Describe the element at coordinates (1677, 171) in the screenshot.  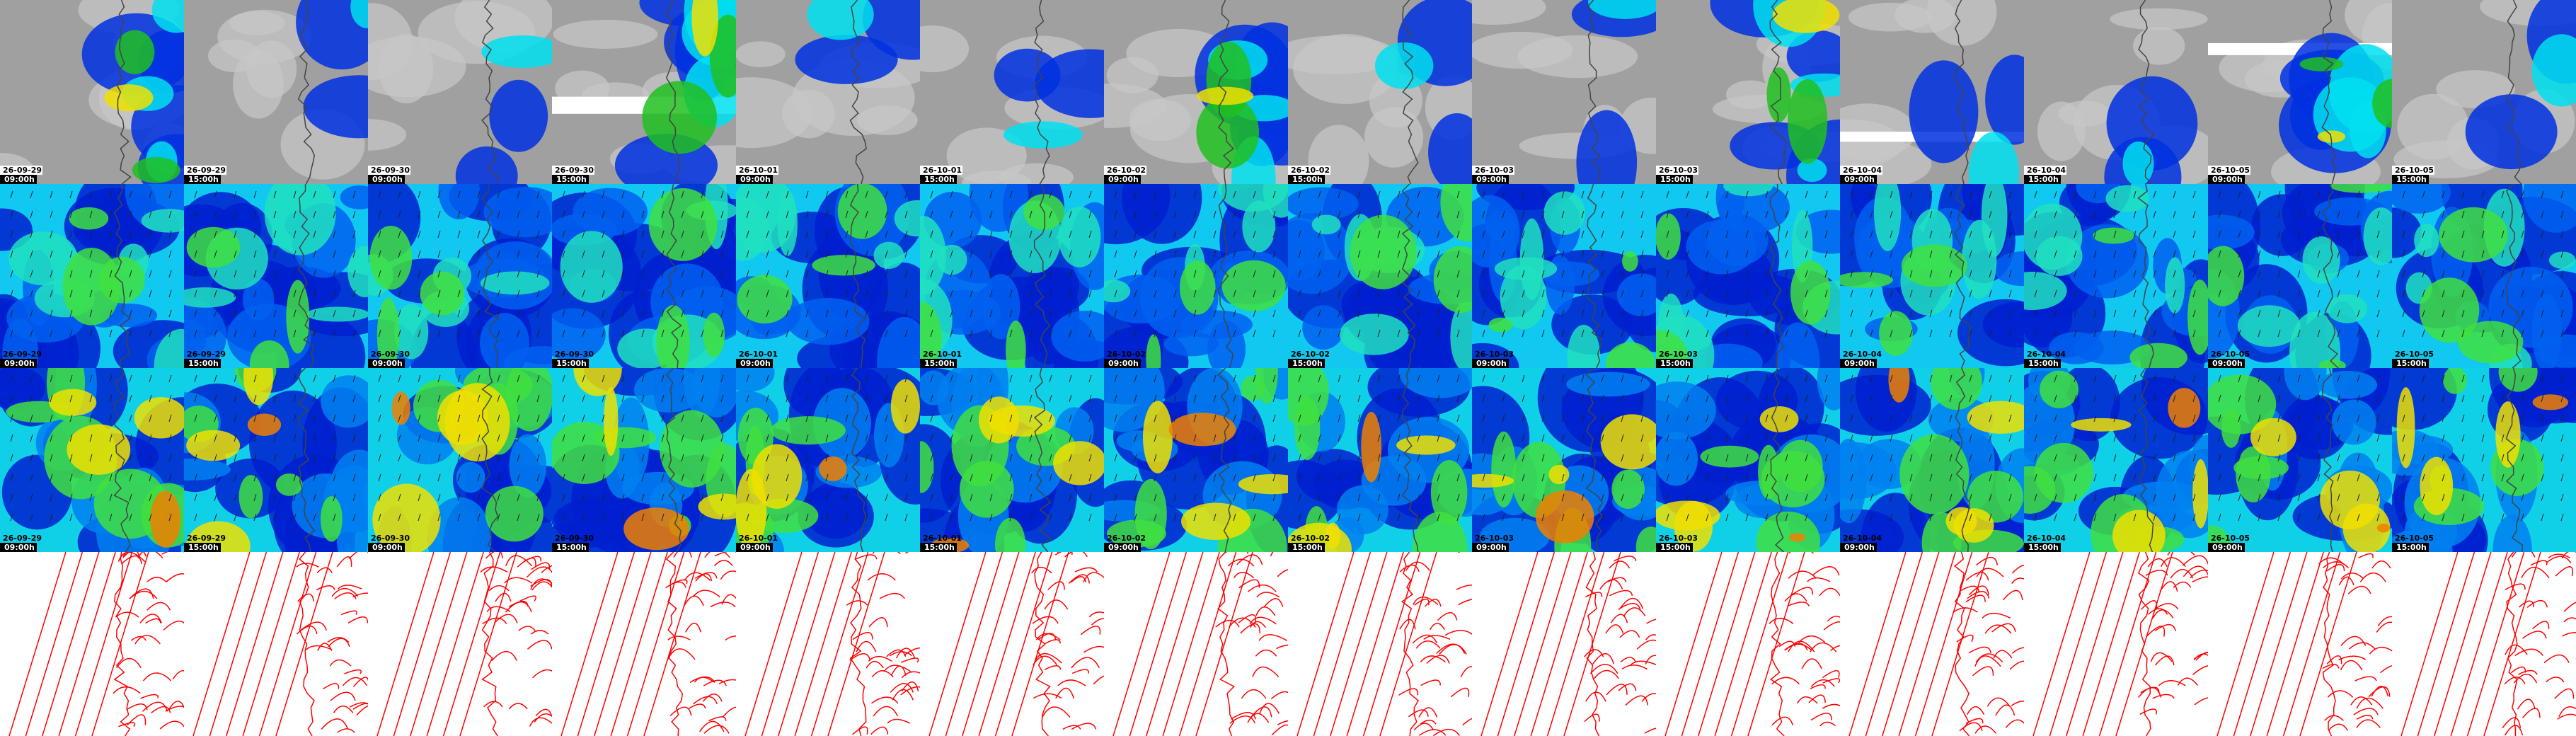
I see `date-label-bg` at that location.